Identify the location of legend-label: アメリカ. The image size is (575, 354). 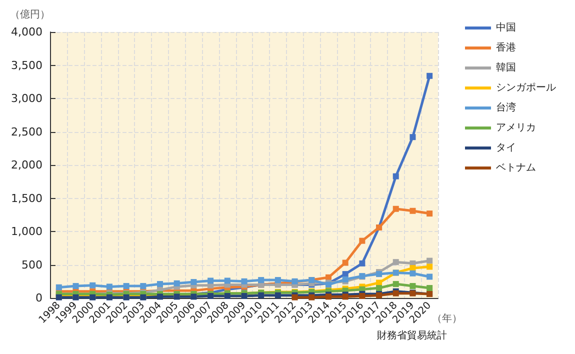
(516, 128).